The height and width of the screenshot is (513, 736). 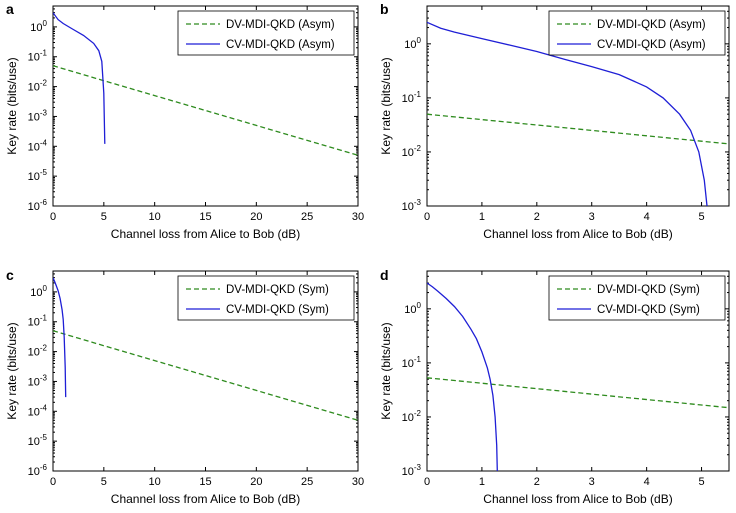 What do you see at coordinates (384, 9) in the screenshot?
I see `panel-letter: b` at bounding box center [384, 9].